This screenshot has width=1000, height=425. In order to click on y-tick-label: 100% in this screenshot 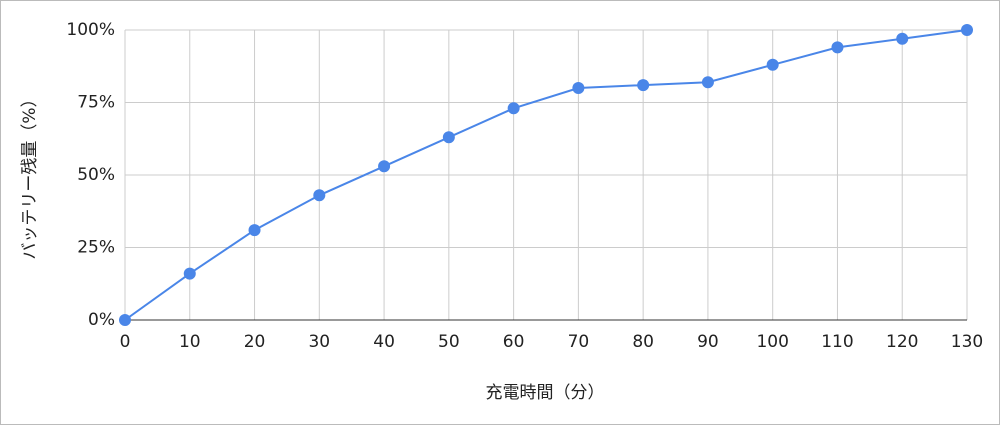, I will do `click(90, 30)`.